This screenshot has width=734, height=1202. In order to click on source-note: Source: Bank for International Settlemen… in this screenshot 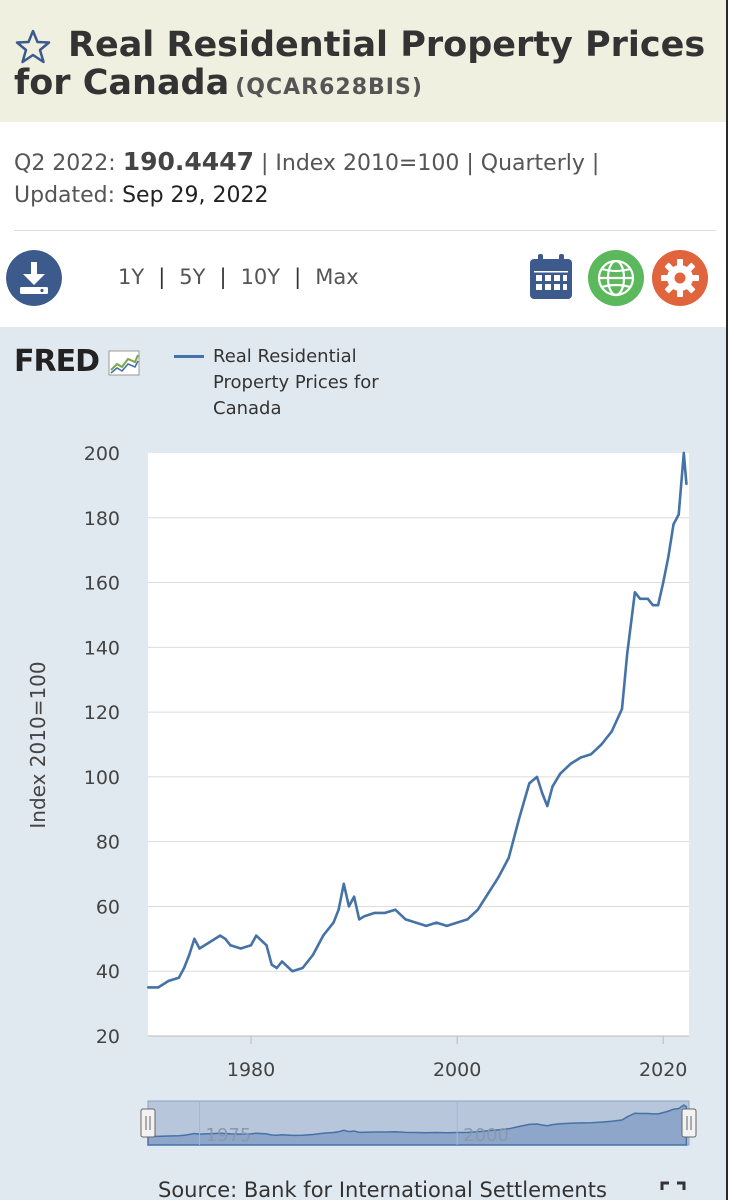, I will do `click(382, 1190)`.